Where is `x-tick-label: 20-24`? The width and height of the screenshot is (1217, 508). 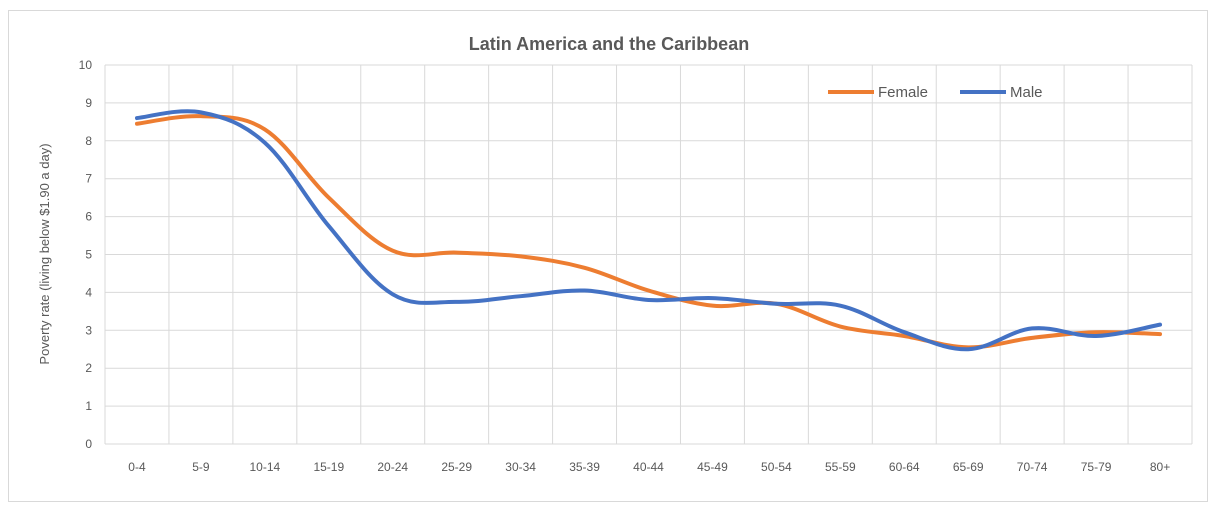
x-tick-label: 20-24 is located at coordinates (392, 467).